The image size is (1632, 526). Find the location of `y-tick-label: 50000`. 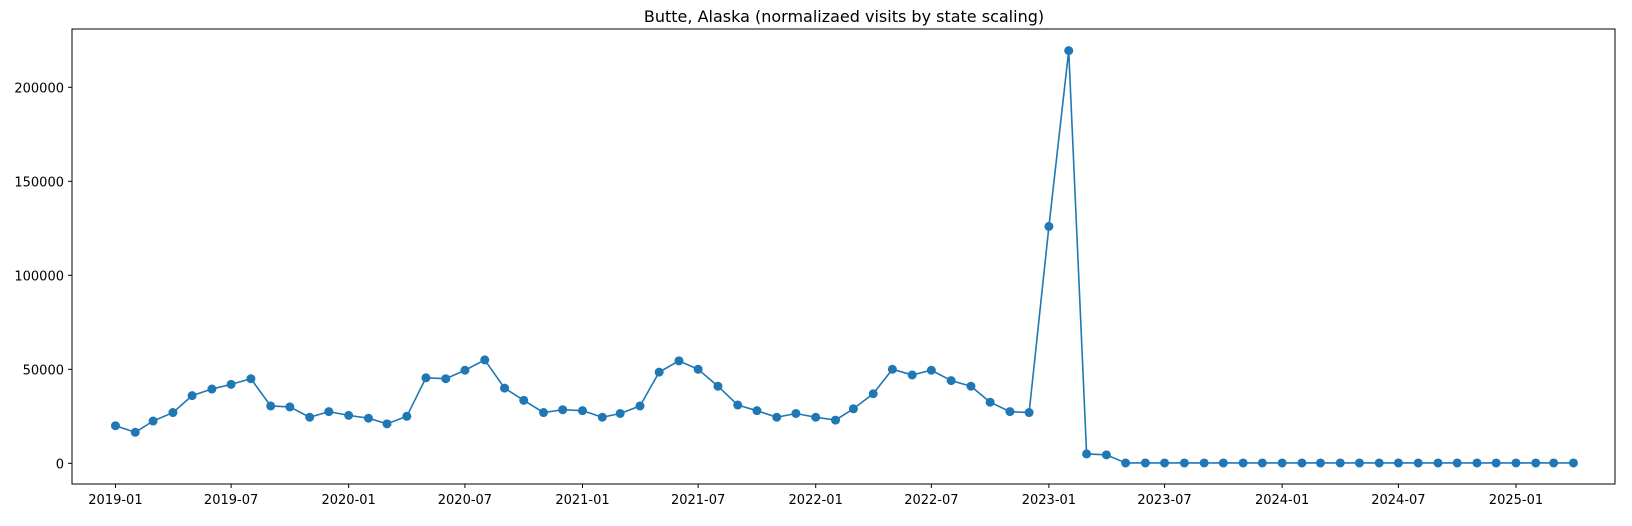

y-tick-label: 50000 is located at coordinates (43, 370).